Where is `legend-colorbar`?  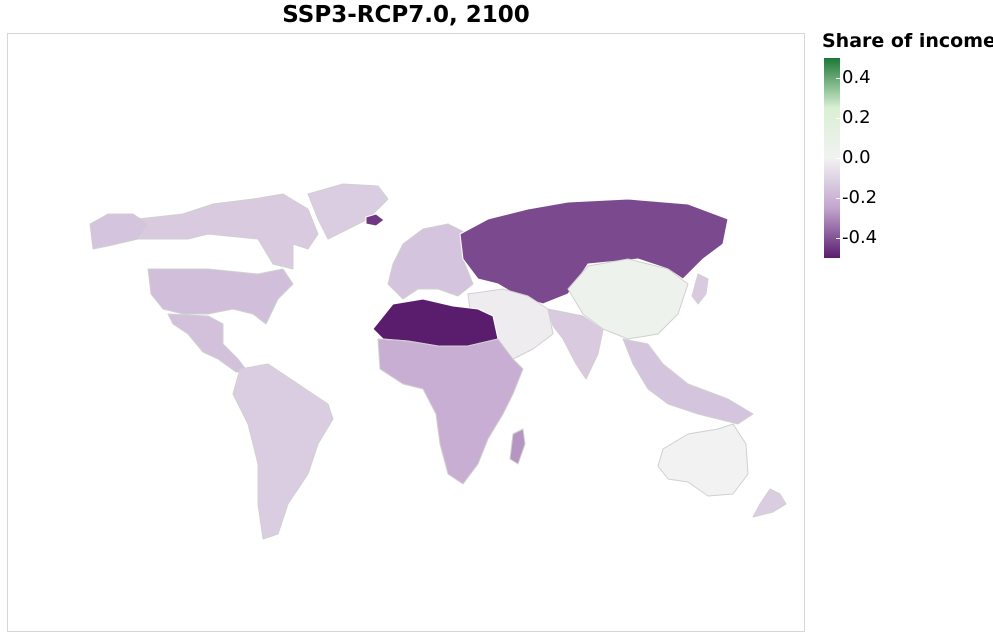
legend-colorbar is located at coordinates (832, 158).